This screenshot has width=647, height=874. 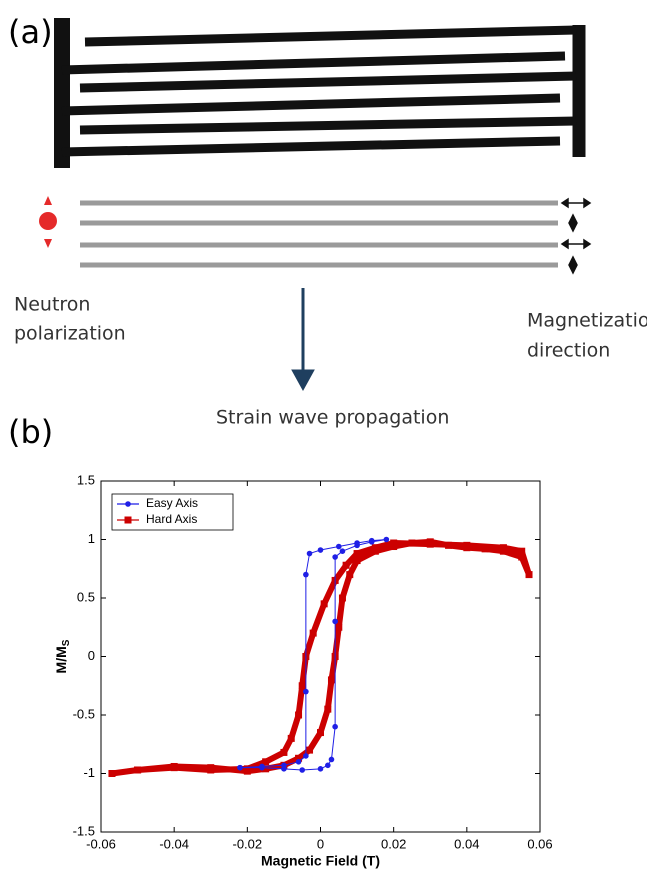 I want to click on x-axis-label: Magnetic Field (T), so click(x=320, y=861).